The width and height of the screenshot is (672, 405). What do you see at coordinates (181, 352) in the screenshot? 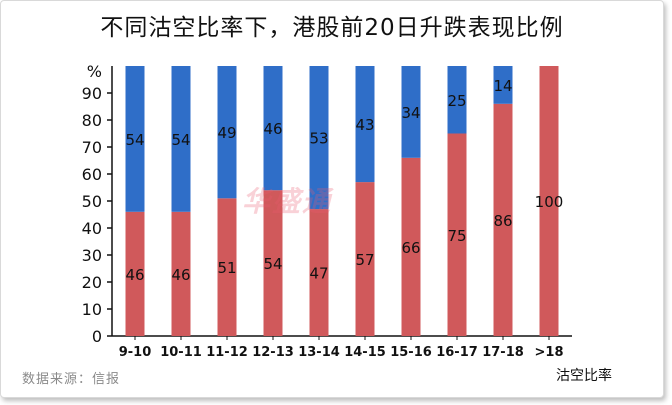
I see `x-tick-label: 10-11` at bounding box center [181, 352].